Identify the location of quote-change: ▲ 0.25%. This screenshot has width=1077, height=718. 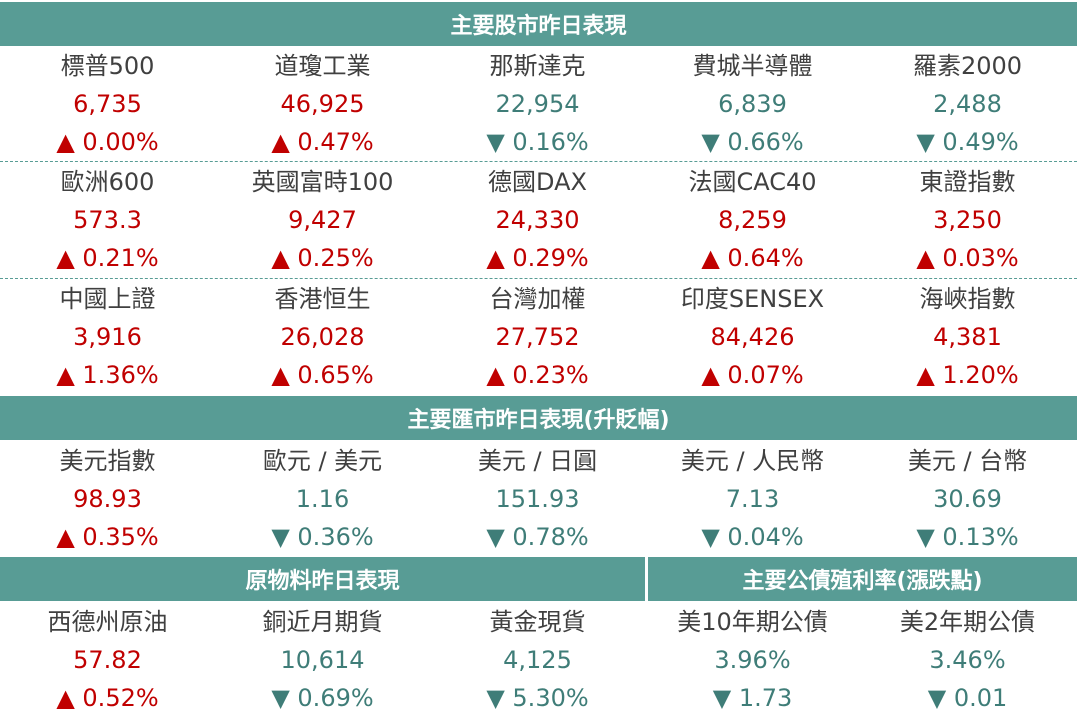
(322, 258).